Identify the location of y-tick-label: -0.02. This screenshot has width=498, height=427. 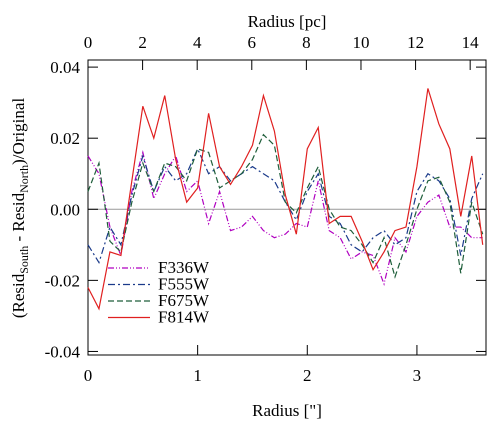
(62, 280).